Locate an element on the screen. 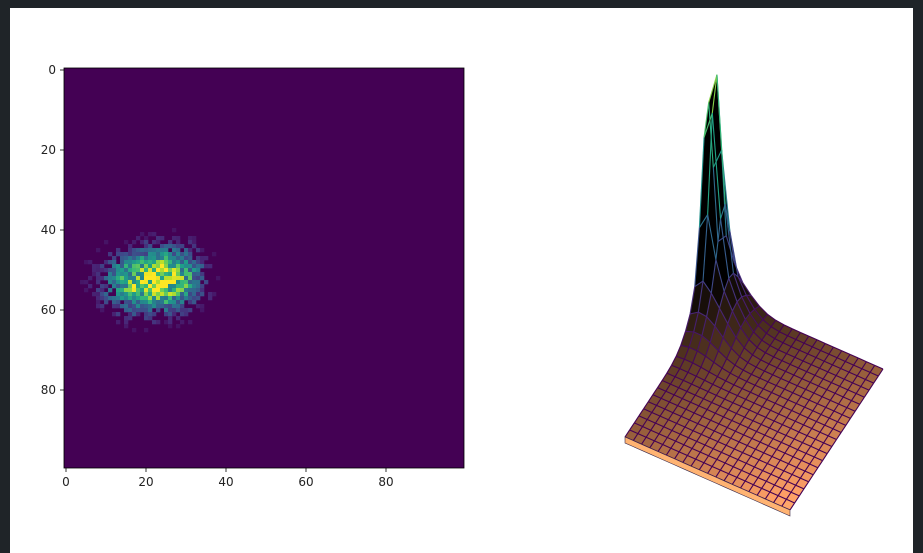  x-tick-label: 0 is located at coordinates (66, 482).